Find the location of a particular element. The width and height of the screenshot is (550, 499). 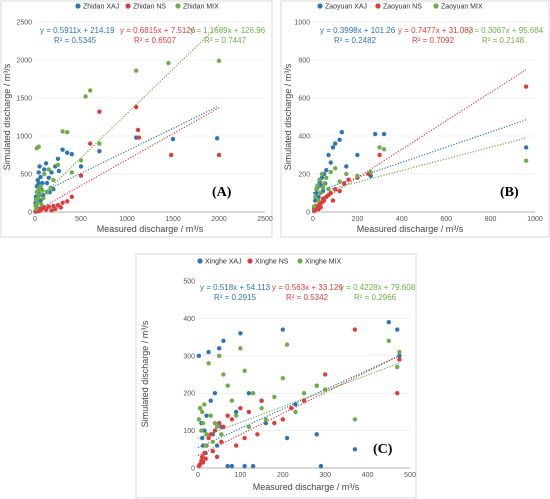

trend-equation: y = 0.6815x + 7.5126 is located at coordinates (158, 30).